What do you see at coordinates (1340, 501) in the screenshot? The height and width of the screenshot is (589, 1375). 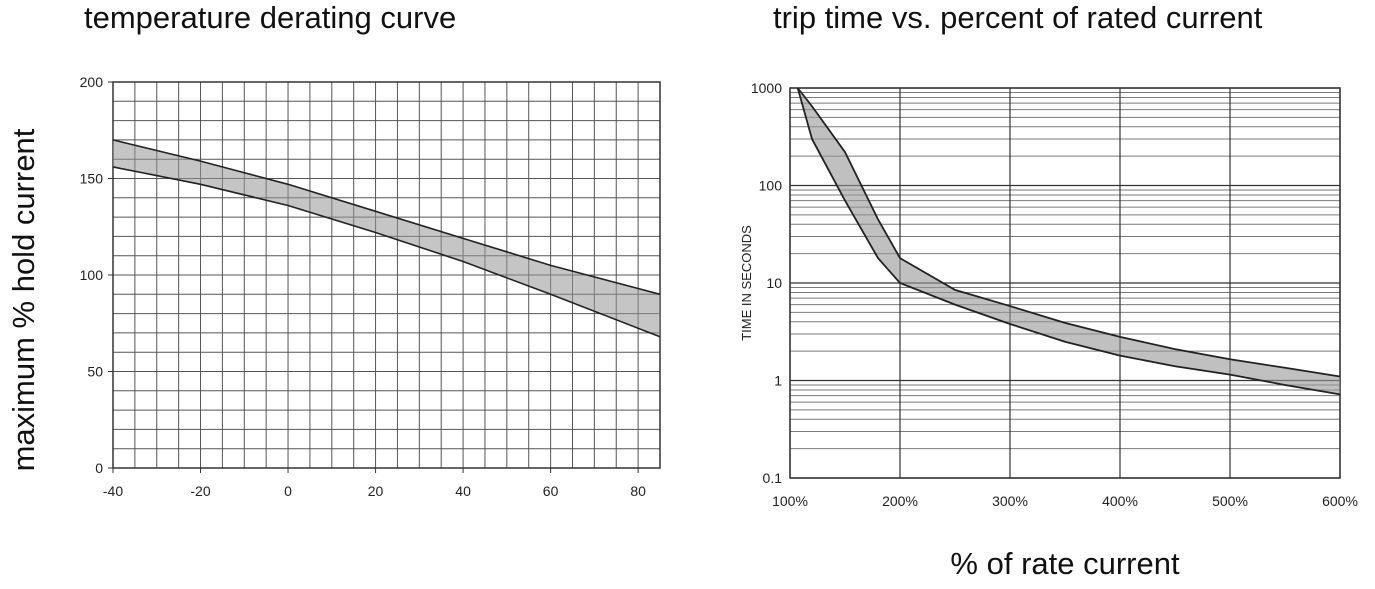 I see `right-x-tick-label: 600%` at bounding box center [1340, 501].